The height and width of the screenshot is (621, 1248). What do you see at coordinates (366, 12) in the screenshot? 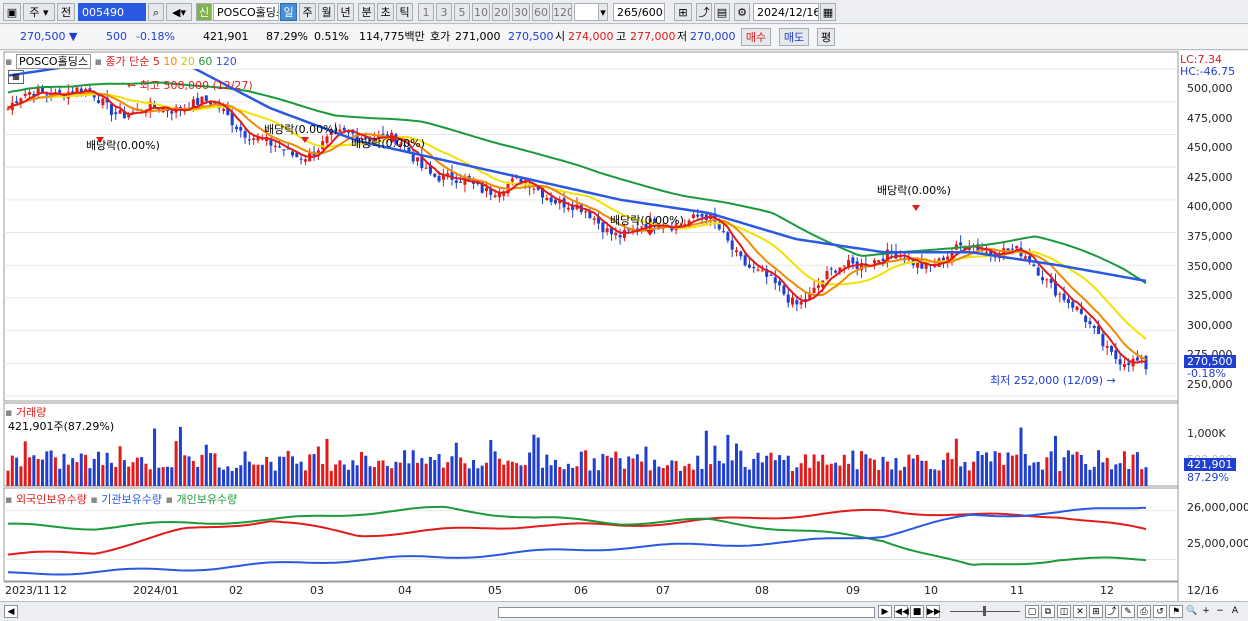
I see `tab-minute: 분` at bounding box center [366, 12].